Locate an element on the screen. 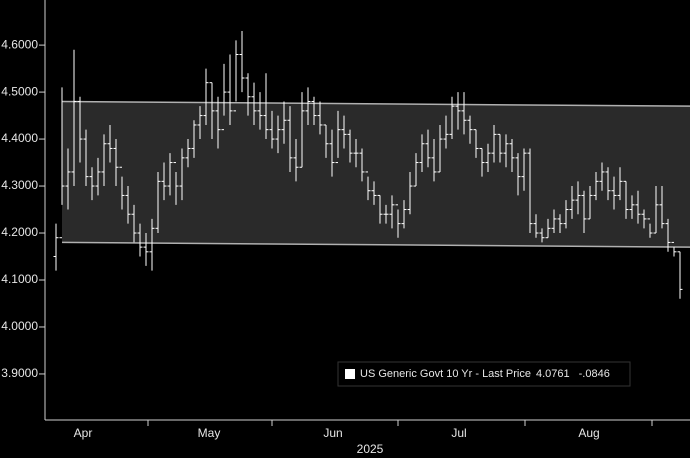  y-tick-label: 4.4000 is located at coordinates (19, 138).